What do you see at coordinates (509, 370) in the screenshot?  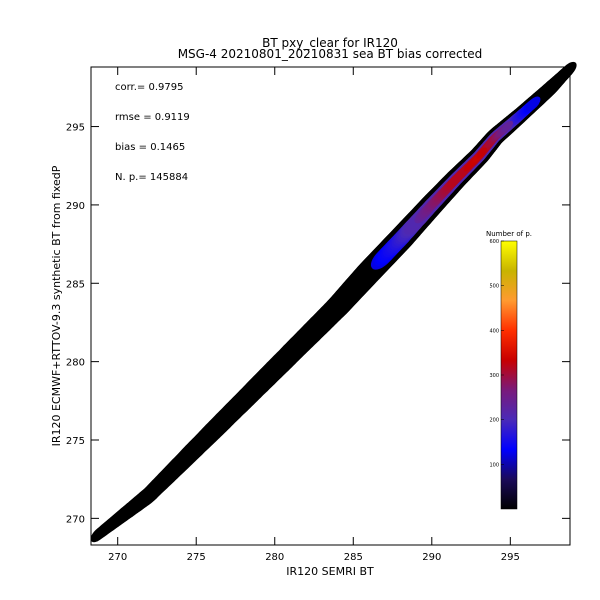 I see `colorbar: Number of p. 100 200 300 400 500 600` at bounding box center [509, 370].